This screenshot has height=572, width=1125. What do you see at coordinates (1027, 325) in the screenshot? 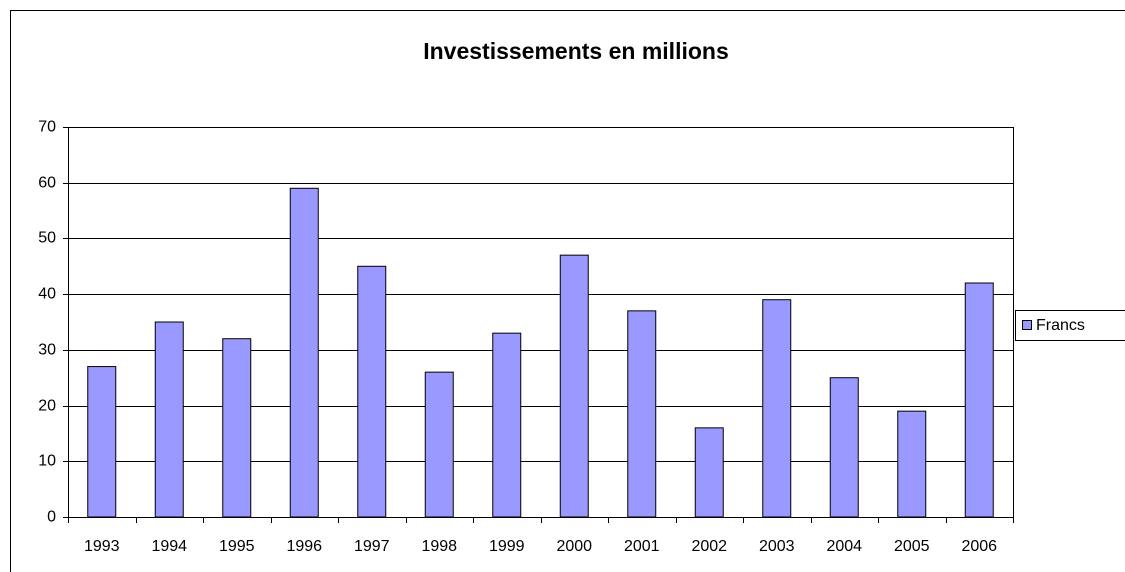
I see `legend-swatch` at bounding box center [1027, 325].